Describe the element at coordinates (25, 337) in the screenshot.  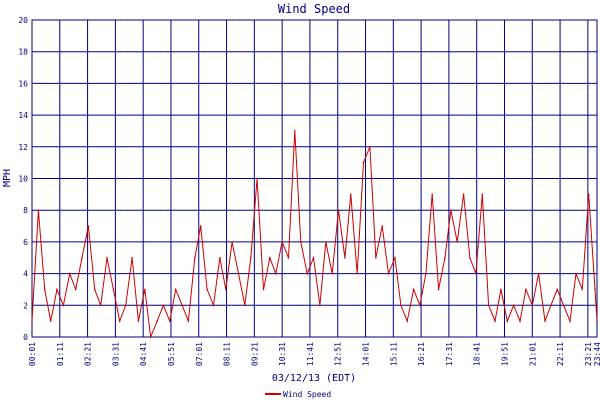
I see `y-tick-label: 0` at that location.